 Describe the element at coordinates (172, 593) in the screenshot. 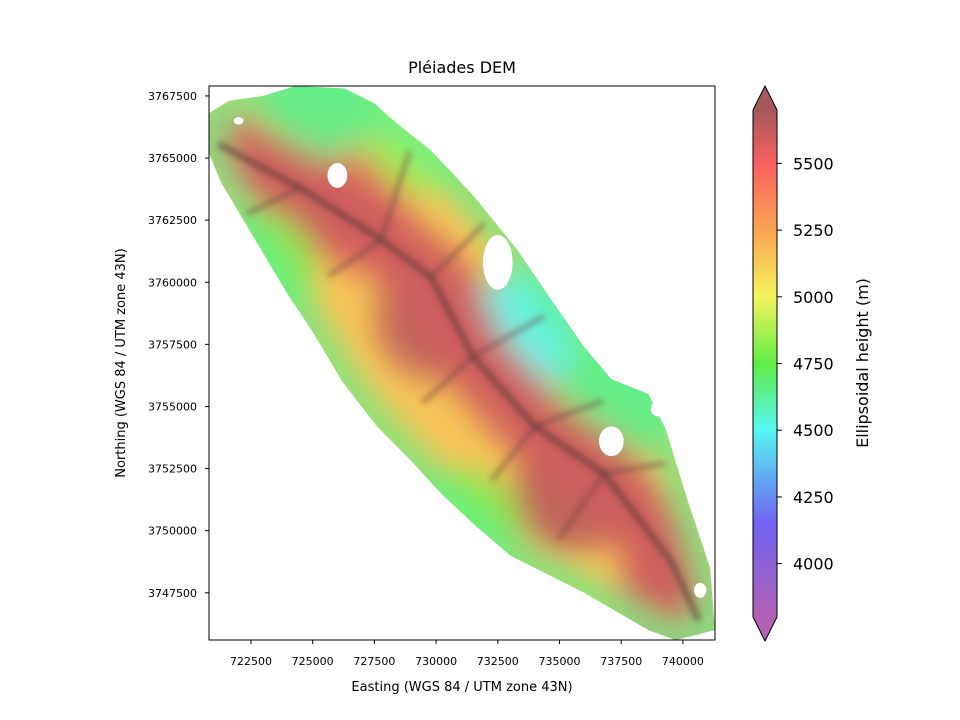

I see `y-tick-label: 3747500` at that location.